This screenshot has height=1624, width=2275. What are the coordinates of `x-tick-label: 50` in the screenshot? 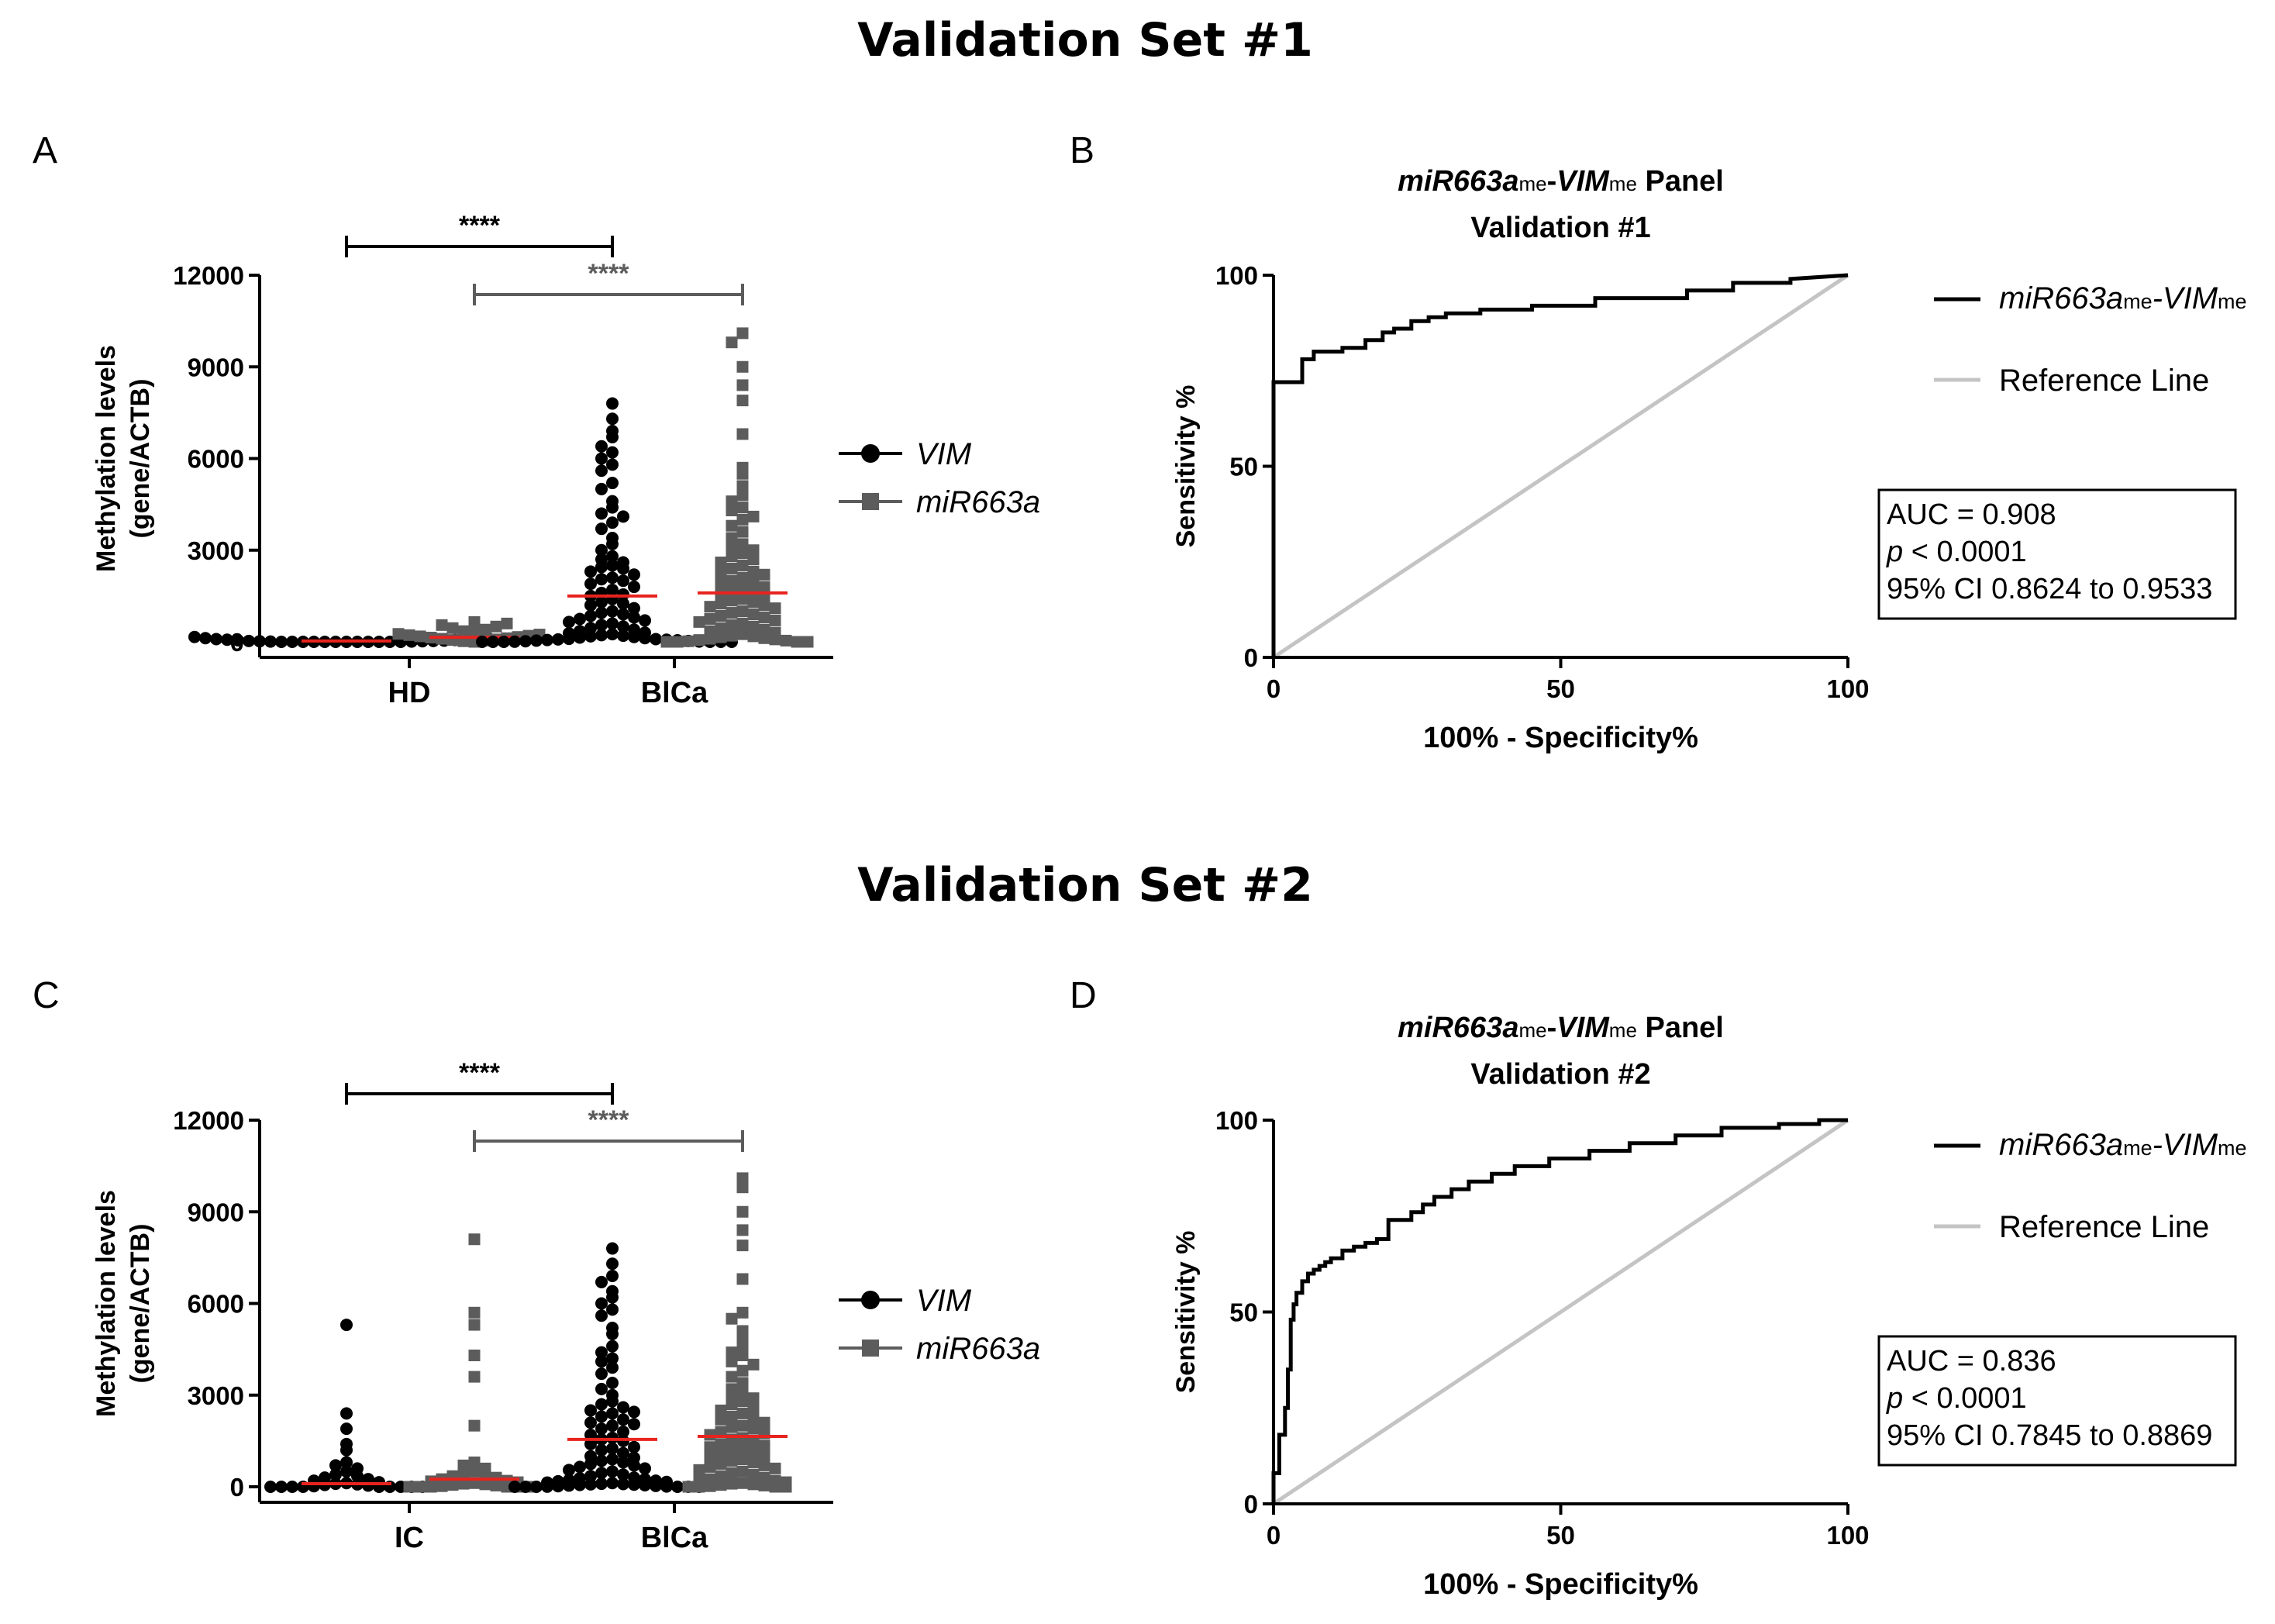 It's located at (1561, 688).